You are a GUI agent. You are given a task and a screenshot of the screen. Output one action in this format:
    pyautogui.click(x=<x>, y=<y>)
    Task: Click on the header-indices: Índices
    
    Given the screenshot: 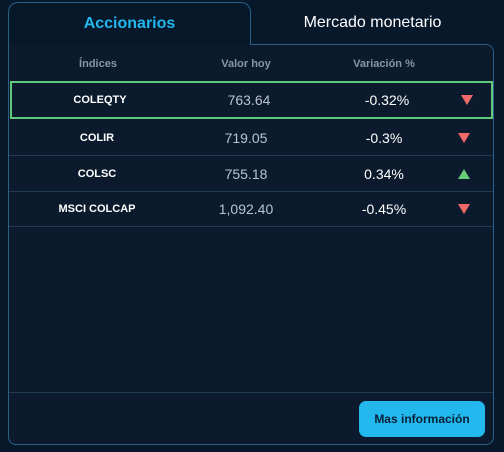 What is the action you would take?
    pyautogui.click(x=98, y=64)
    